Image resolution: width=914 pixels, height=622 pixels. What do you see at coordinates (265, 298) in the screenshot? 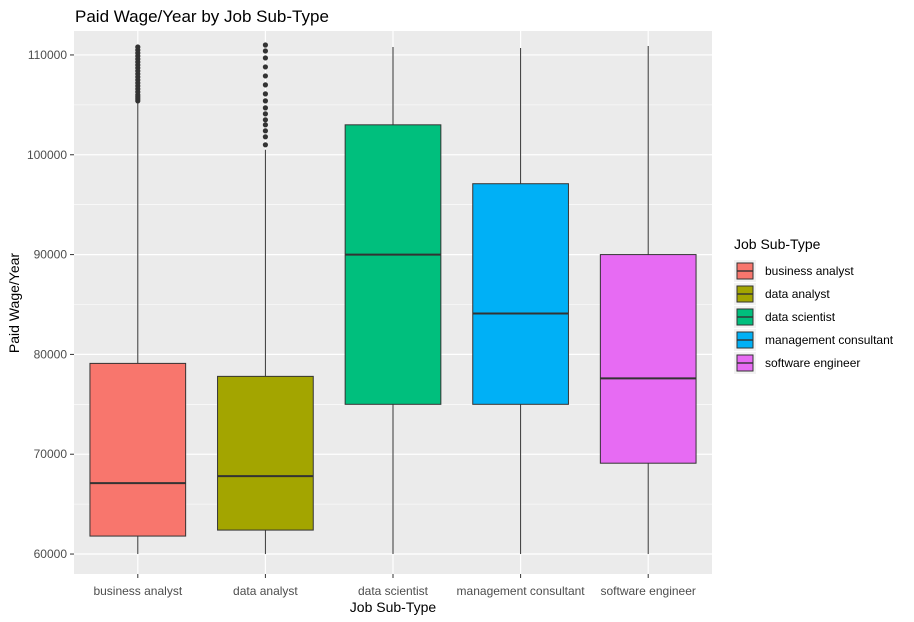
I see `box-data-analyst` at bounding box center [265, 298].